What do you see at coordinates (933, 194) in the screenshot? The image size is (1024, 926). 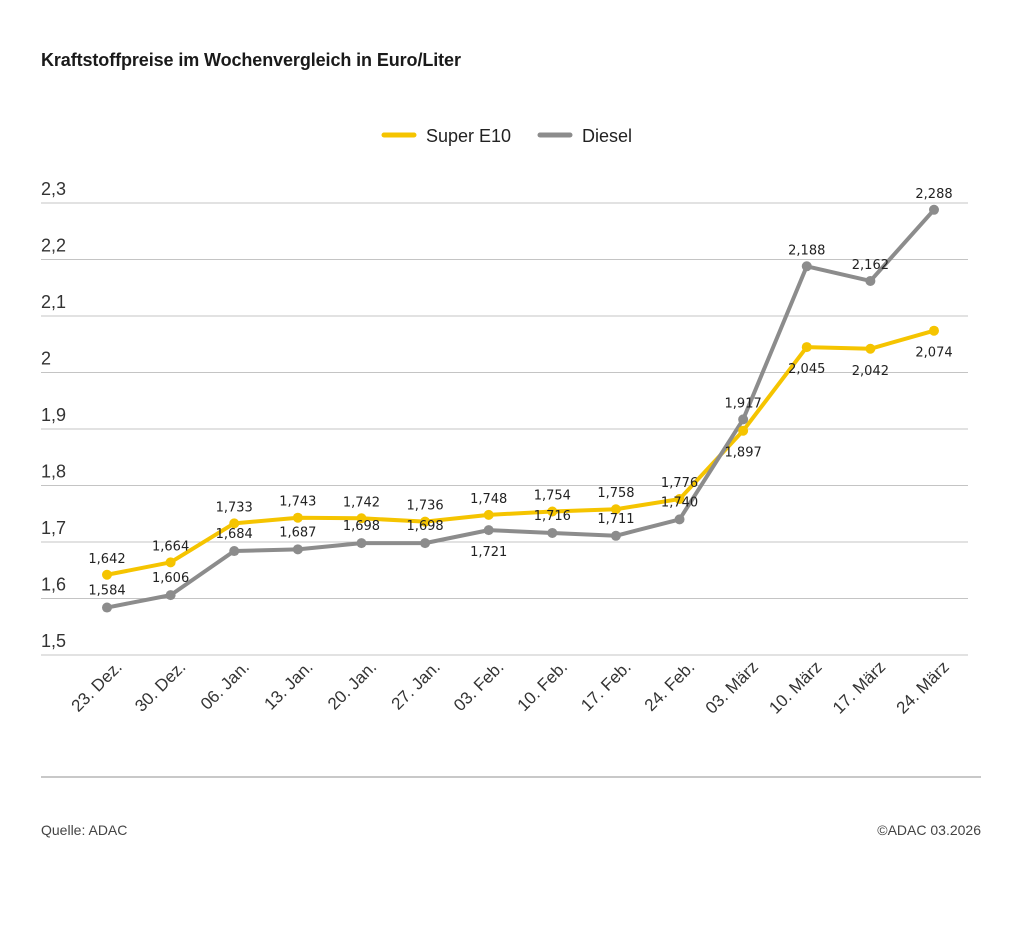 I see `data-label: 2,288` at bounding box center [933, 194].